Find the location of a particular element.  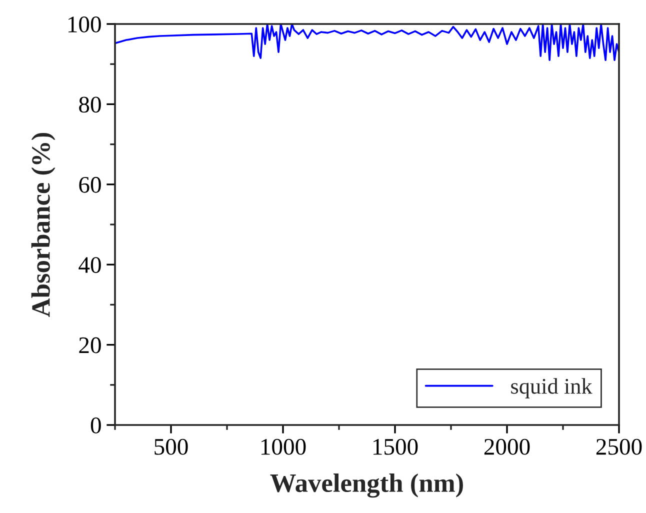

x-tick-label: 1500 is located at coordinates (395, 446).